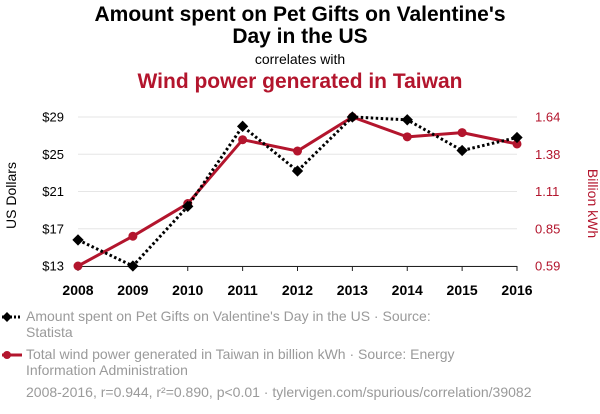 Image resolution: width=600 pixels, height=414 pixels. Describe the element at coordinates (53, 117) in the screenshot. I see `left-axis-tick-label: $29` at that location.